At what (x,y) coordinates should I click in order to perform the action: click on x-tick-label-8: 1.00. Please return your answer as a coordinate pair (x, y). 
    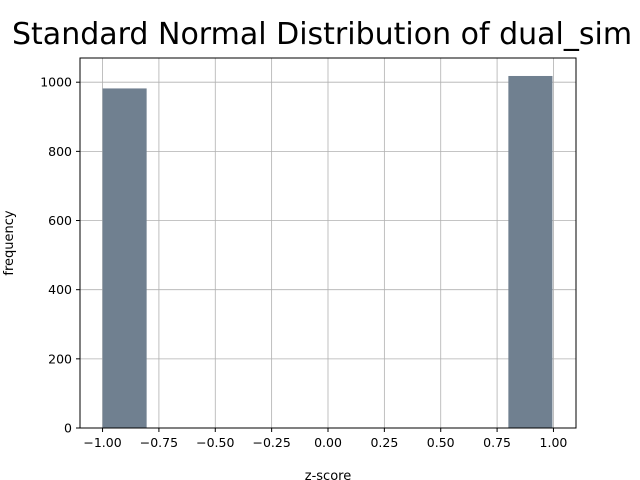
    Looking at the image, I should click on (554, 442).